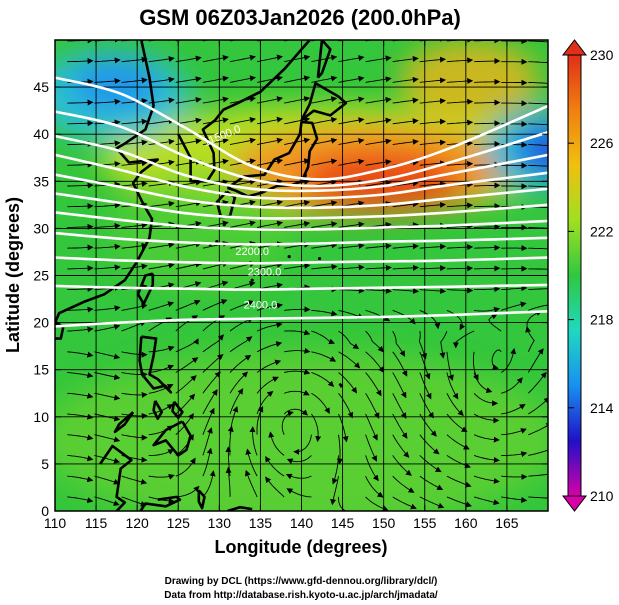  Describe the element at coordinates (96, 523) in the screenshot. I see `x-tick-label: 115` at that location.